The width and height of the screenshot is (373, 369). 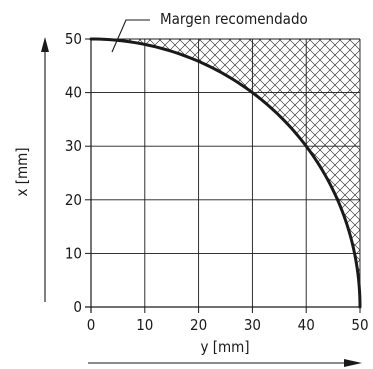 I want to click on y-tick-label: 40, so click(x=73, y=93).